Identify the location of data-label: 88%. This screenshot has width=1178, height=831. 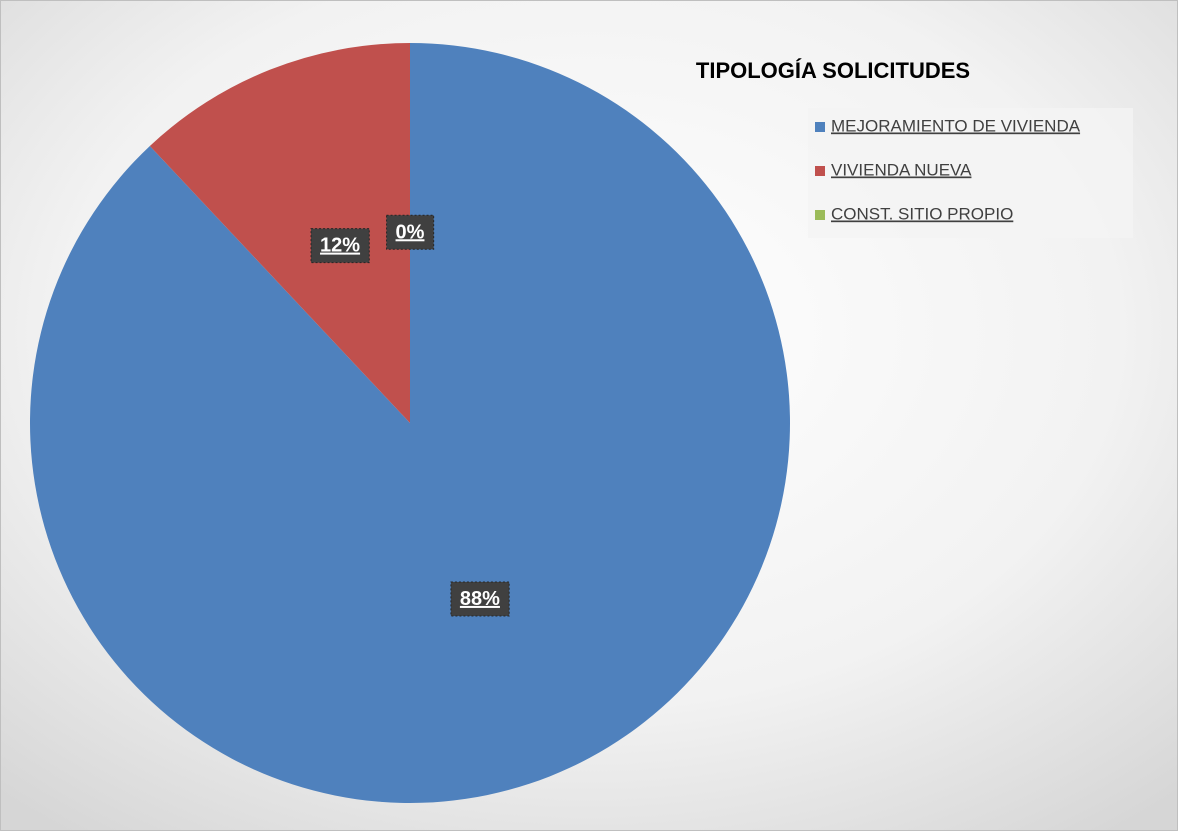
(480, 599).